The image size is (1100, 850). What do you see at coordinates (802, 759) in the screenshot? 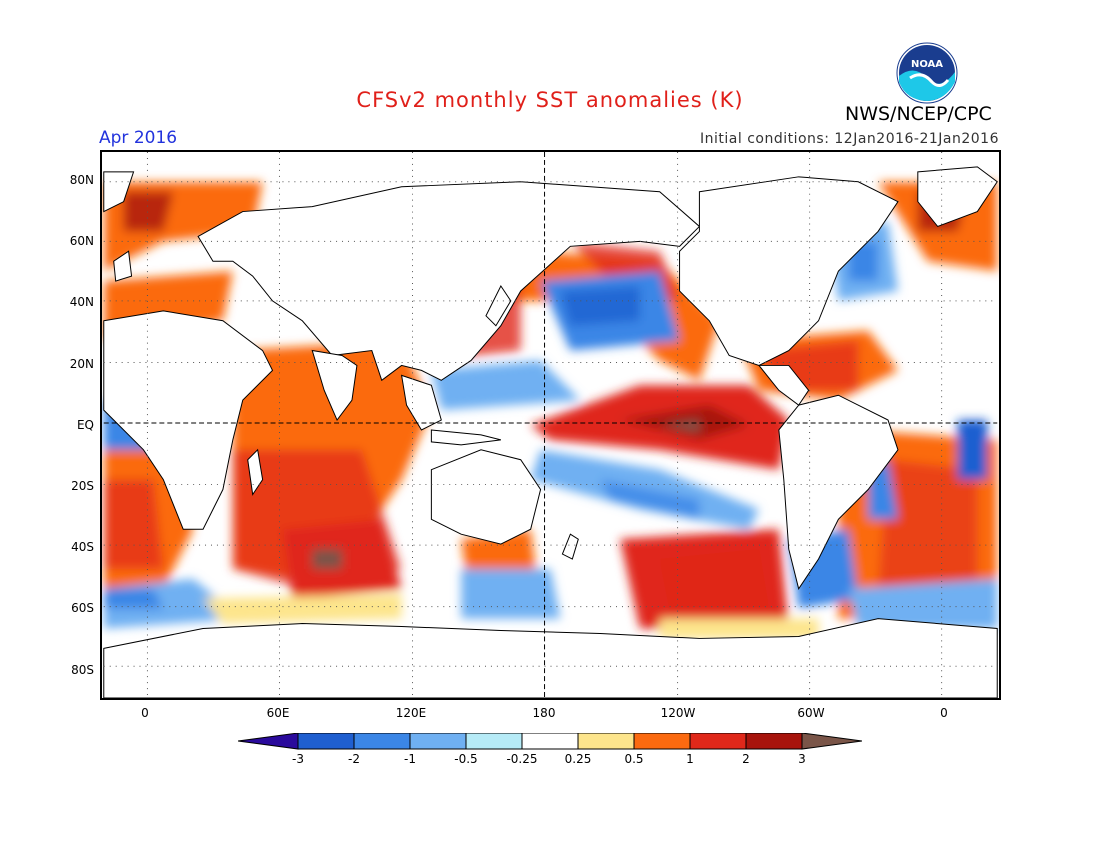
I see `colorbar-label: 3` at bounding box center [802, 759].